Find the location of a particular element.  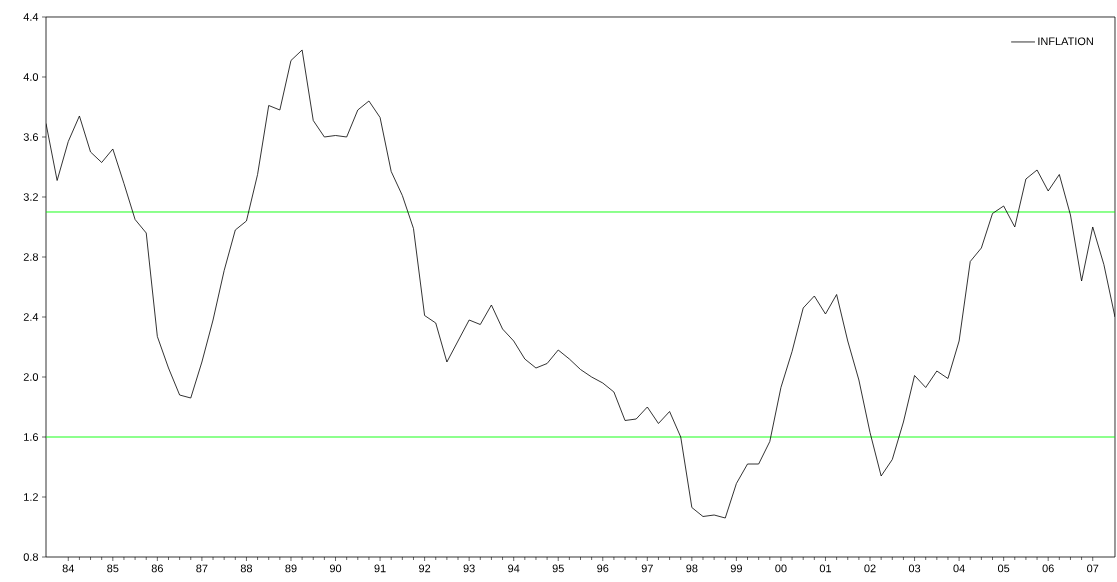

y-tick-label: 1.6 is located at coordinates (31, 437).